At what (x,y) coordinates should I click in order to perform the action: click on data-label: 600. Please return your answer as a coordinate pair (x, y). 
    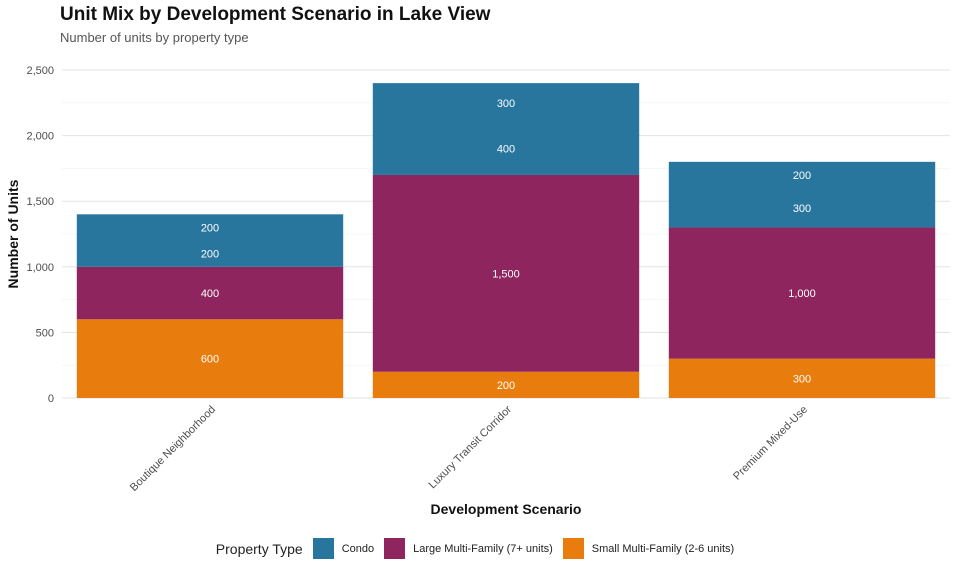
    Looking at the image, I should click on (210, 360).